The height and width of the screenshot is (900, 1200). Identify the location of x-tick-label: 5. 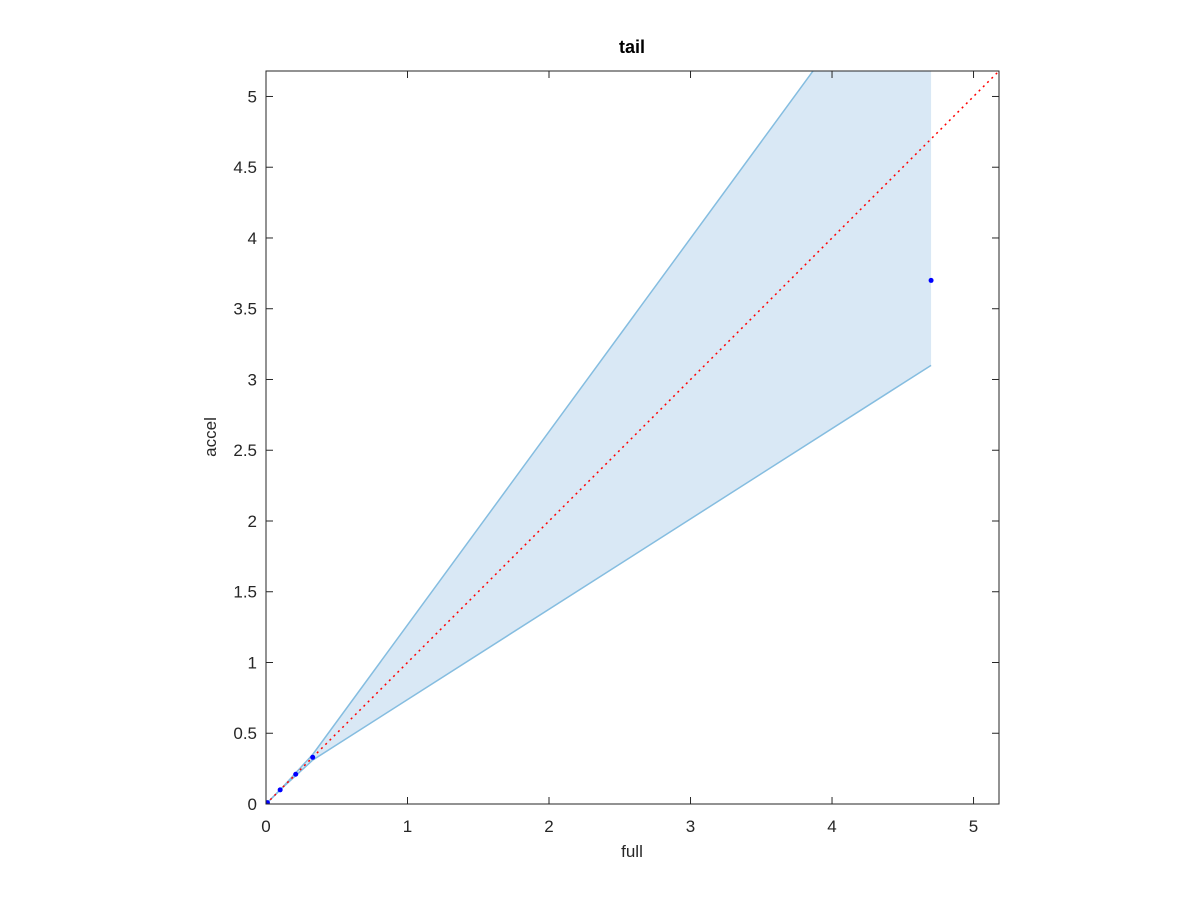
(973, 826).